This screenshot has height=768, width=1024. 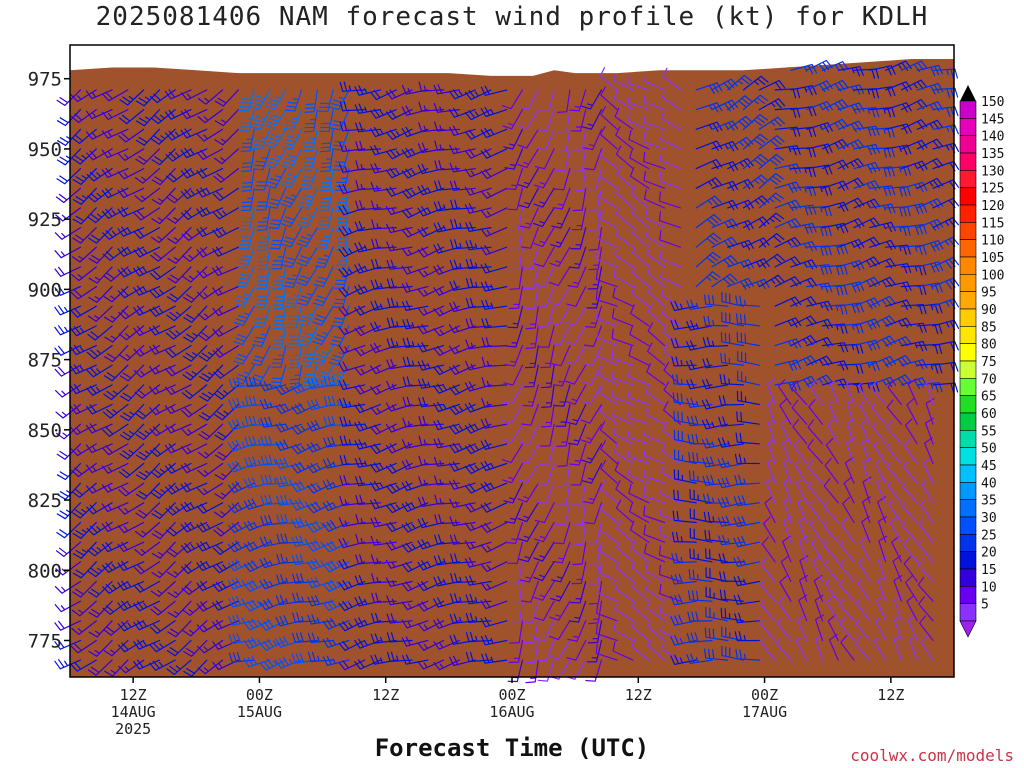 I want to click on colorbar-label: 45, so click(x=989, y=466).